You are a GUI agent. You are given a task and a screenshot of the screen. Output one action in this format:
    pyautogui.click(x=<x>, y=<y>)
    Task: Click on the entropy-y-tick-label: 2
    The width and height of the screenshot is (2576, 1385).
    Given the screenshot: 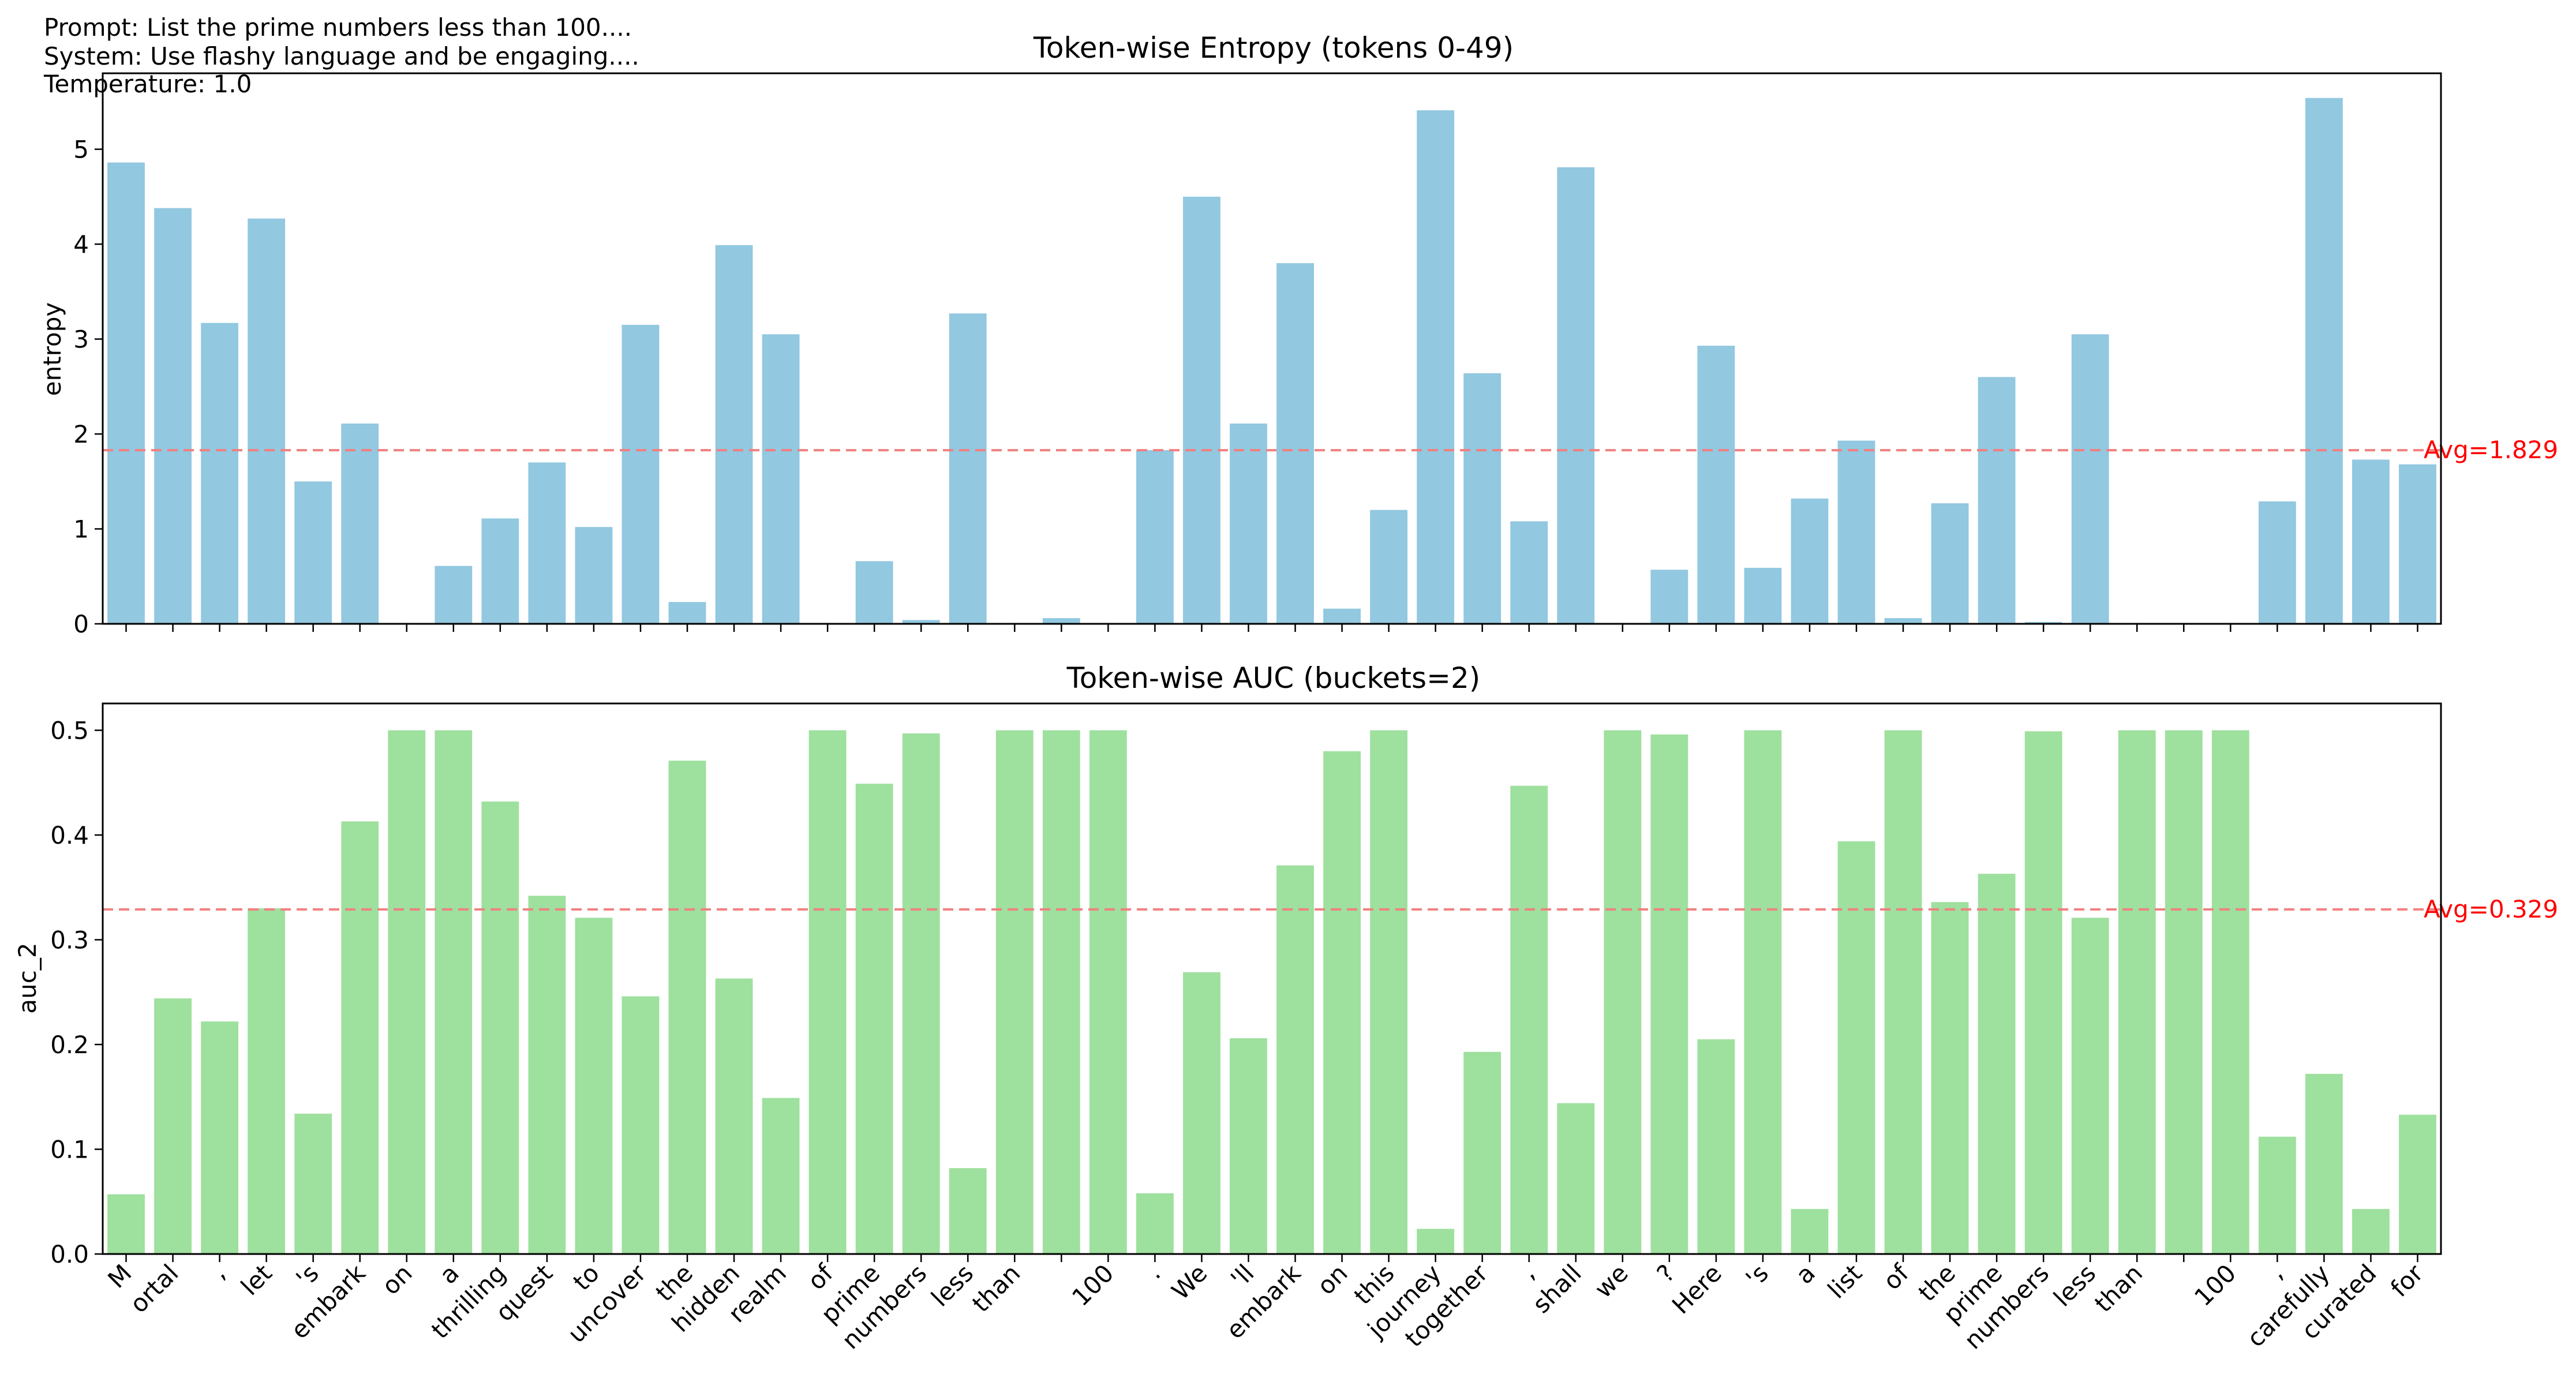 What is the action you would take?
    pyautogui.click(x=81, y=434)
    